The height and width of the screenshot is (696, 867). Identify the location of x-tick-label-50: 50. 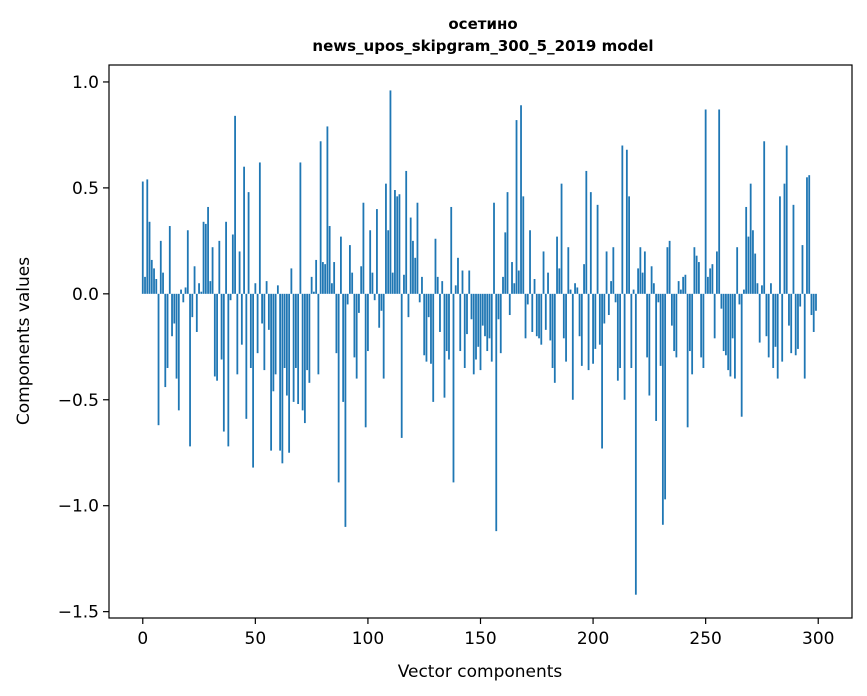
(256, 639).